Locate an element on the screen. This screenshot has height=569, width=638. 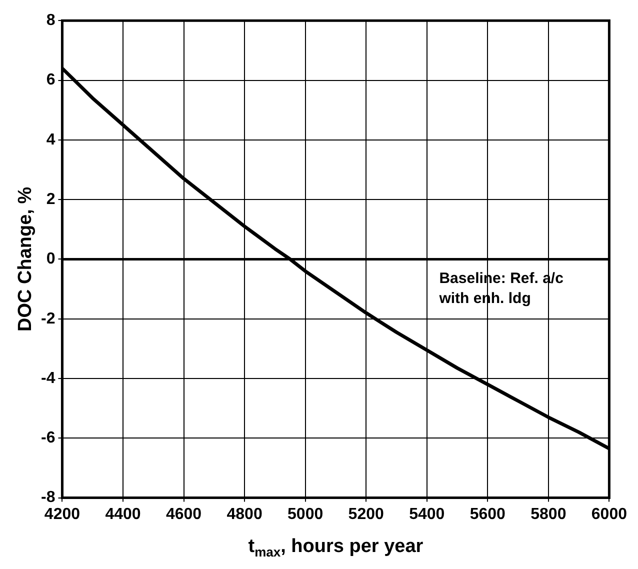
y-tick-label: 2 is located at coordinates (51, 199).